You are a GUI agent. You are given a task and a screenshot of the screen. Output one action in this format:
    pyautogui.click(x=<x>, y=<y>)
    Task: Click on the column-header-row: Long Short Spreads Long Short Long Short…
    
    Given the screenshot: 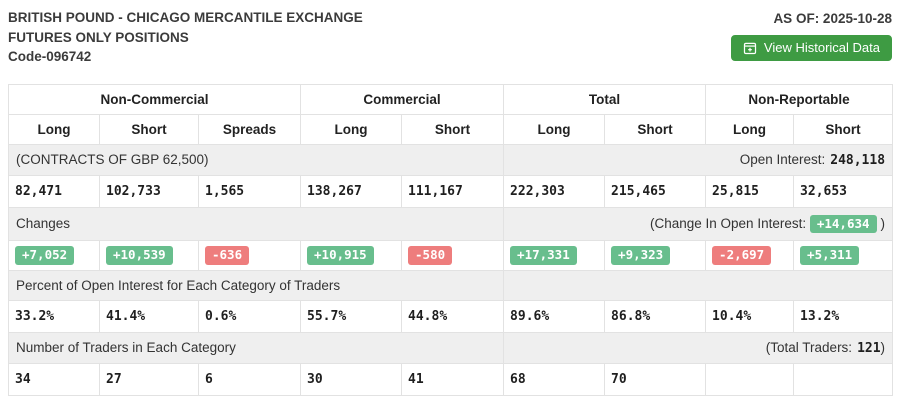 What is the action you would take?
    pyautogui.click(x=451, y=129)
    